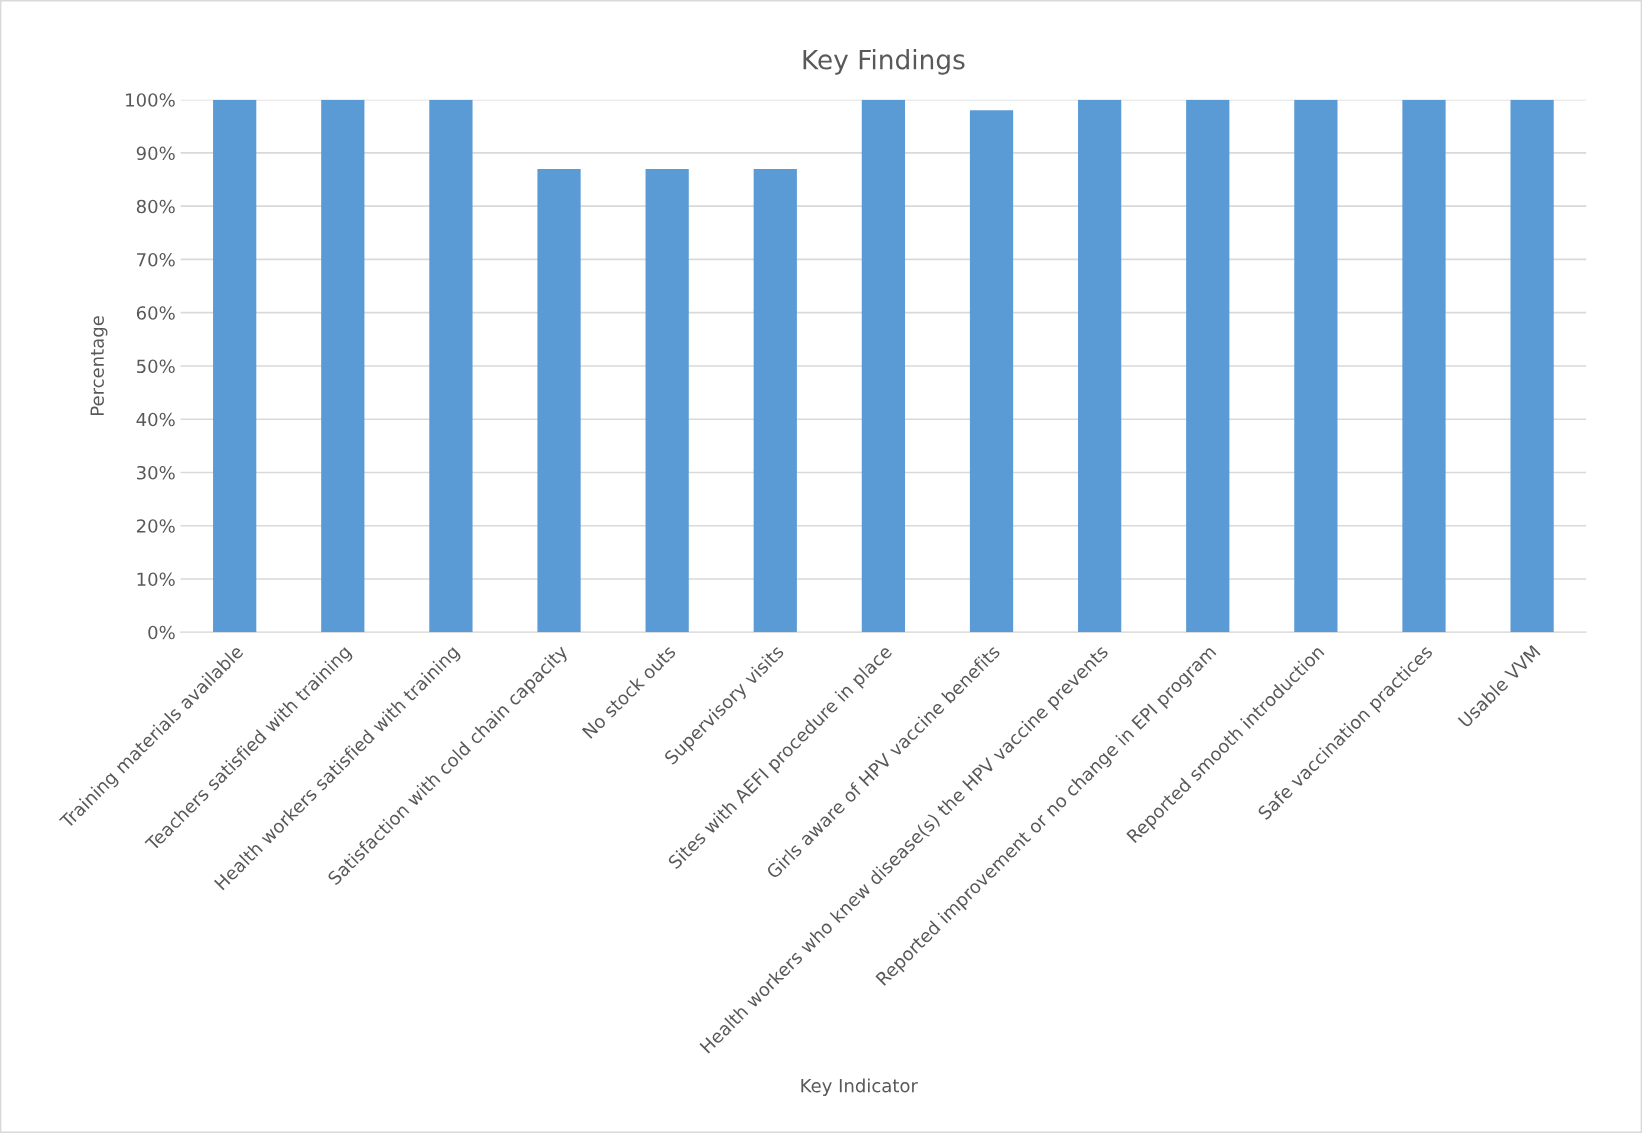 The image size is (1642, 1133). What do you see at coordinates (155, 206) in the screenshot?
I see `y-tick-label: 80%` at bounding box center [155, 206].